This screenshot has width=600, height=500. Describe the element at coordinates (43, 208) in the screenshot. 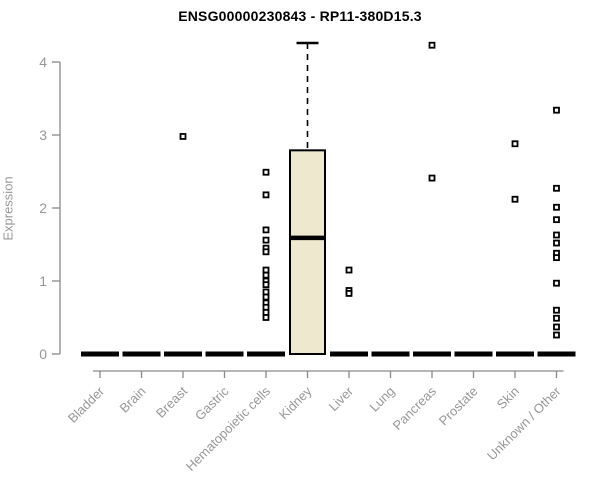

I see `y-tick-label: 2` at that location.